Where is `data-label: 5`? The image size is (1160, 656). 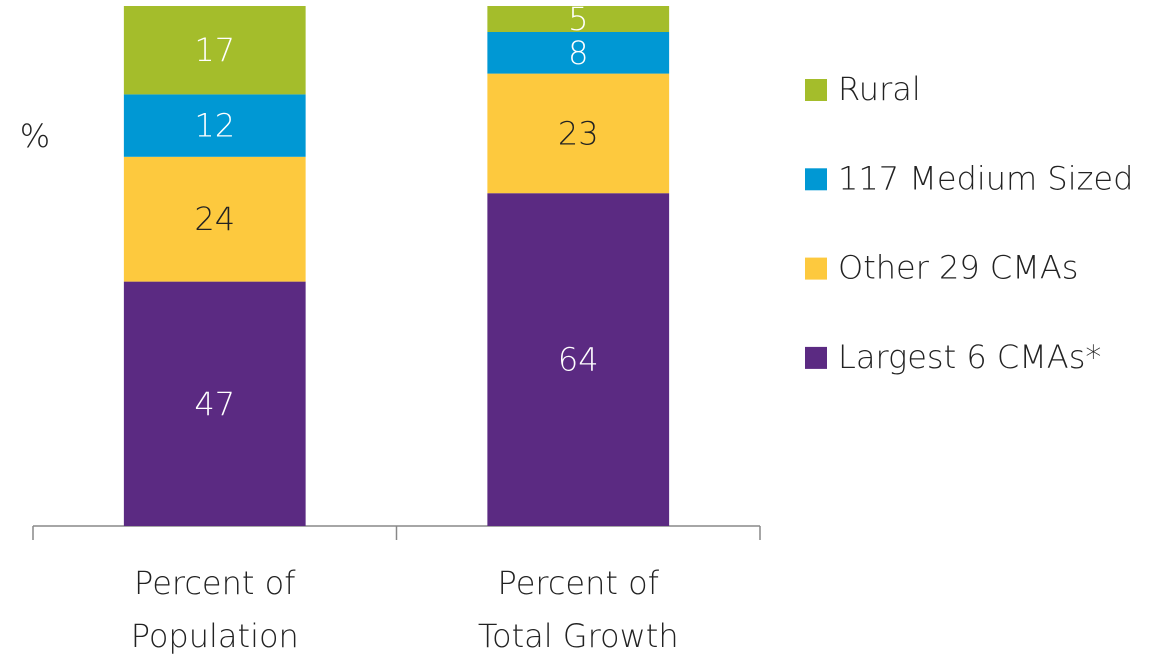
data-label: 5 is located at coordinates (578, 19).